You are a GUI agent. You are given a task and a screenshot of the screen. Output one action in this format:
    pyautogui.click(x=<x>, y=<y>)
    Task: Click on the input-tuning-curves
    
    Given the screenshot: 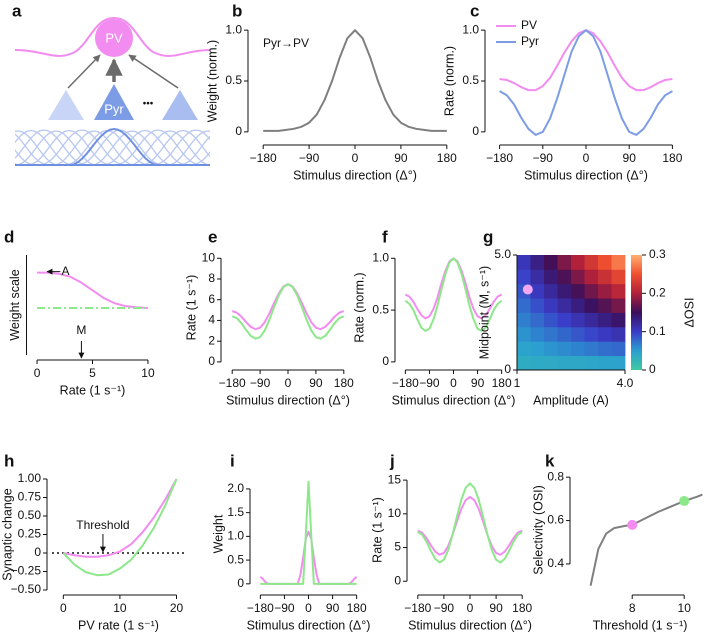 What is the action you would take?
    pyautogui.click(x=112, y=146)
    